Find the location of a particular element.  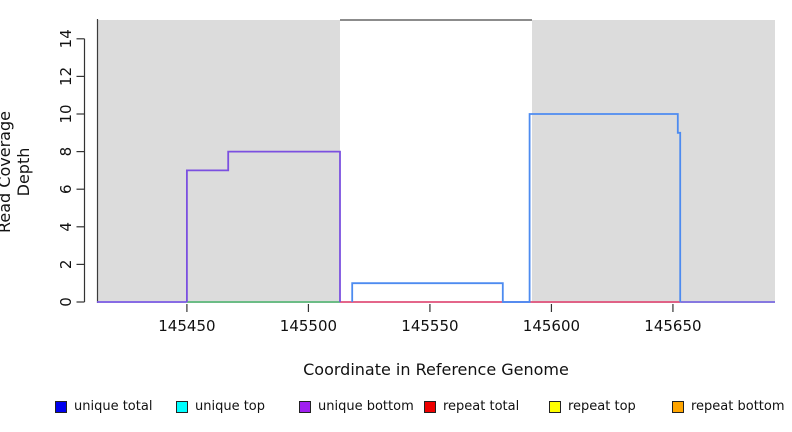

legend-label: unique bottom is located at coordinates (366, 406).